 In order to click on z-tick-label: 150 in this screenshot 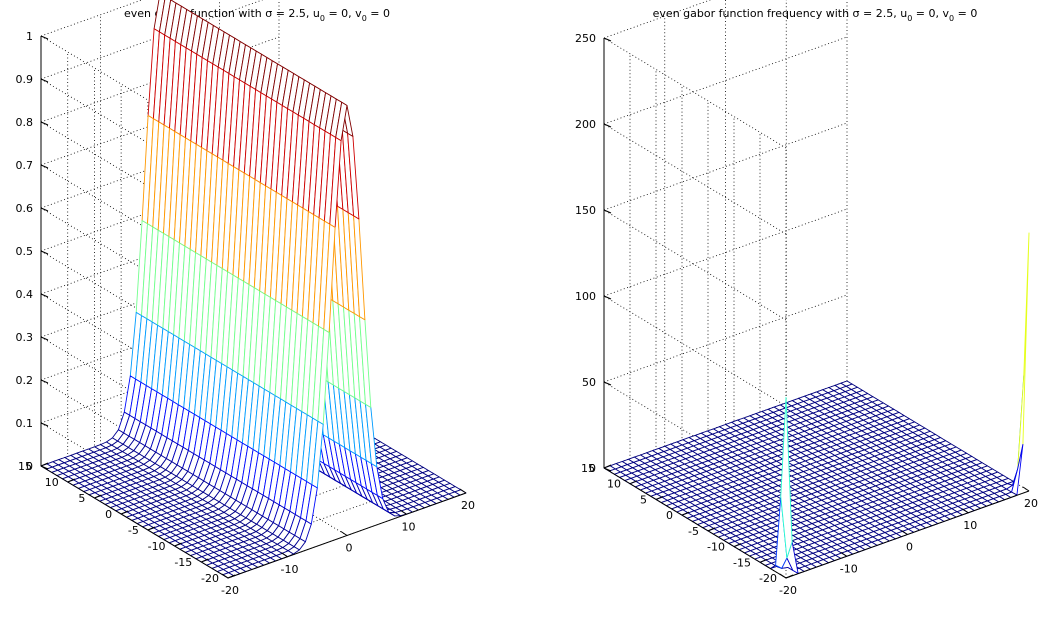, I will do `click(585, 210)`.